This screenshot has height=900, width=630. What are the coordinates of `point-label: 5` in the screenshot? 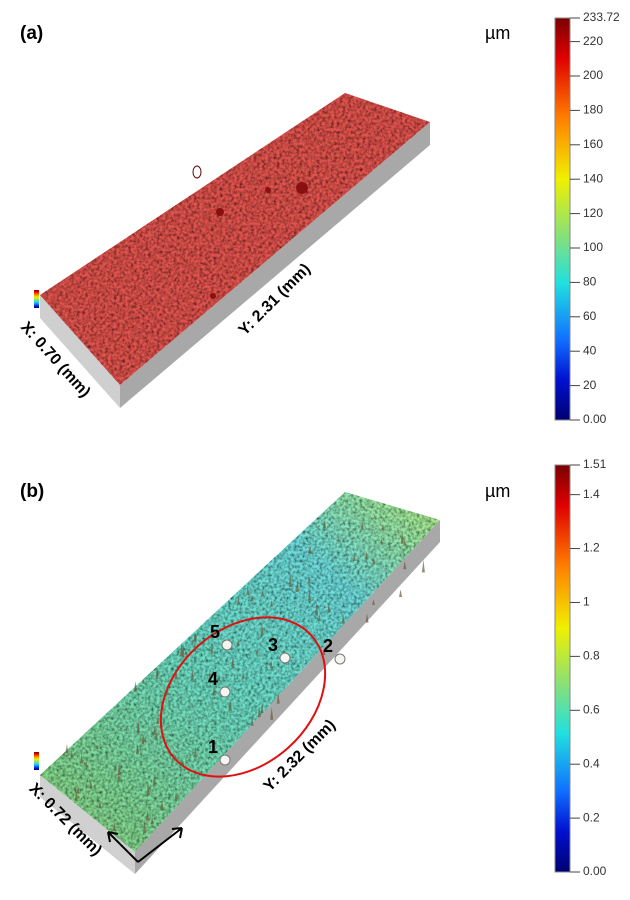 It's located at (215, 632).